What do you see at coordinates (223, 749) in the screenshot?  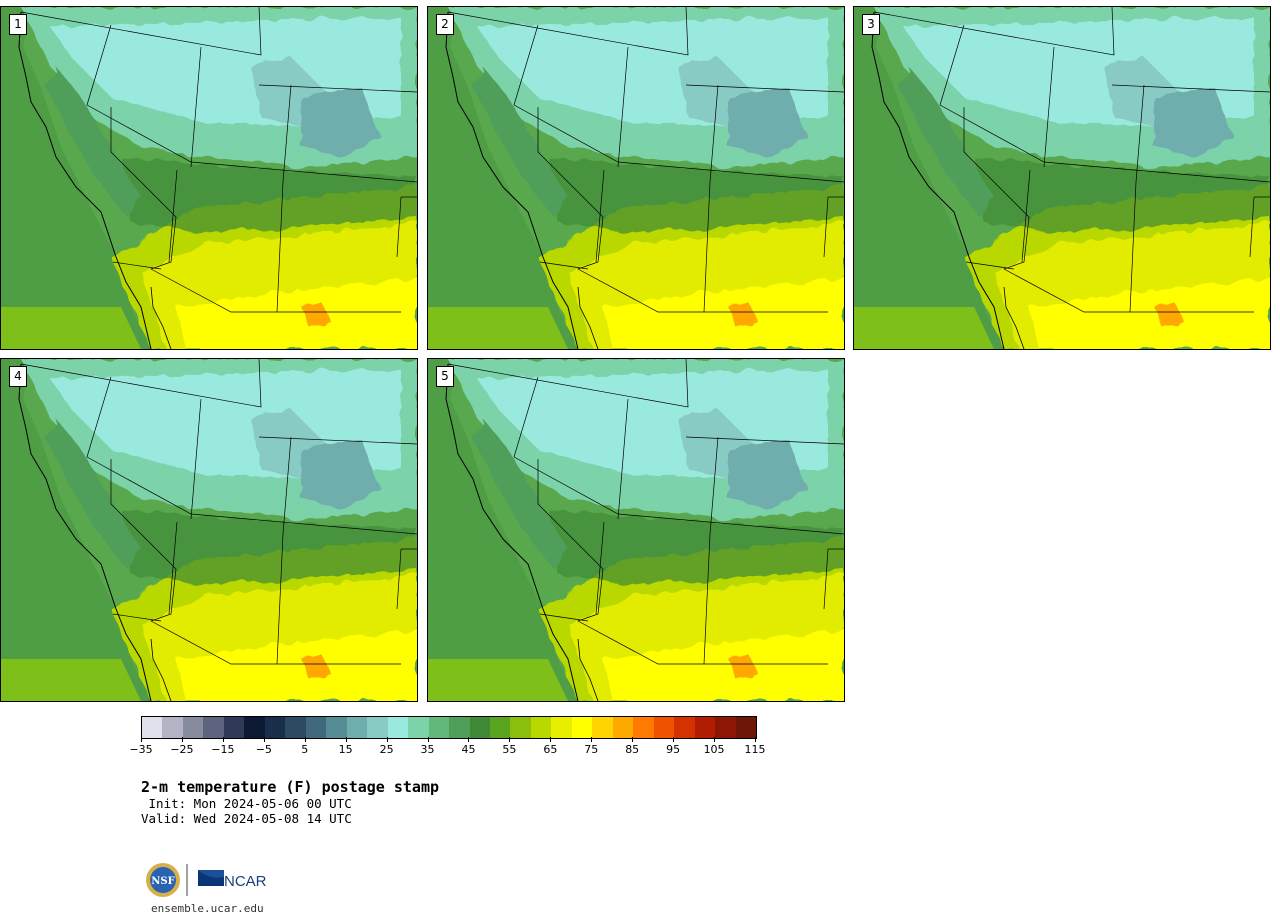 I see `colorbar-tick-label: −15` at bounding box center [223, 749].